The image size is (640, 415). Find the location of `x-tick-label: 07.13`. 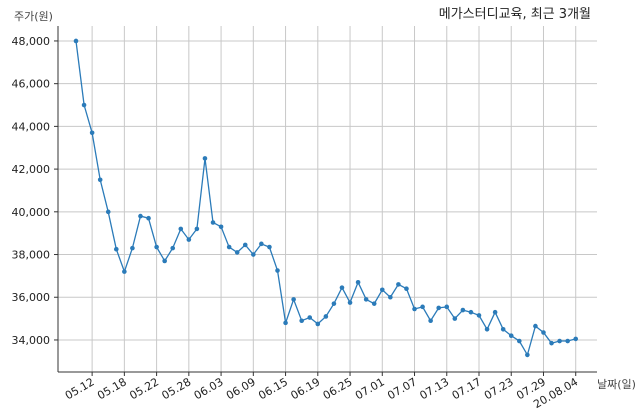

x-tick-label: 07.13 is located at coordinates (434, 388).